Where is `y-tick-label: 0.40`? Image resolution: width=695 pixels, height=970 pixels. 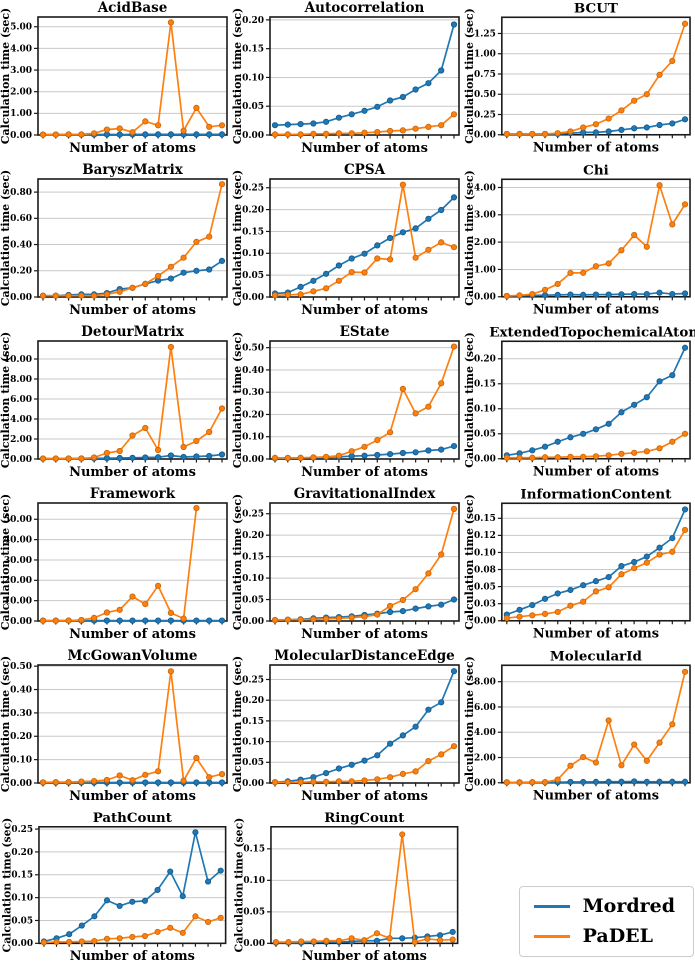 y-tick-label: 0.40 is located at coordinates (253, 371).